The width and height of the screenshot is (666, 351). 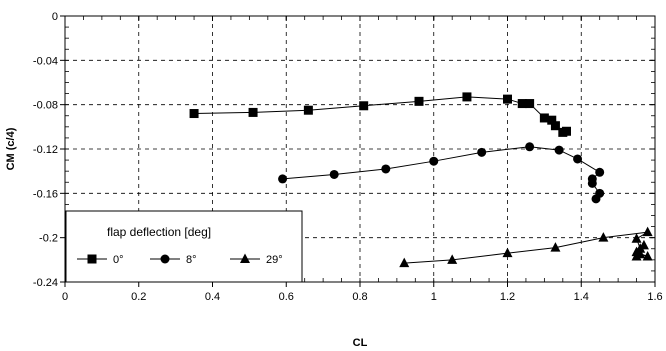 I want to click on legend-entry: 0°, so click(x=100, y=260).